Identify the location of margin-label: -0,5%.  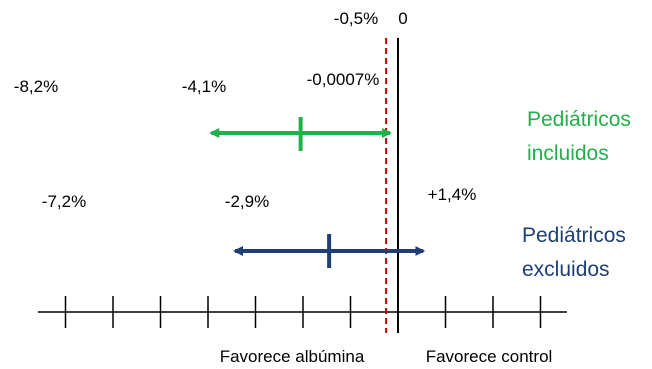
(356, 18).